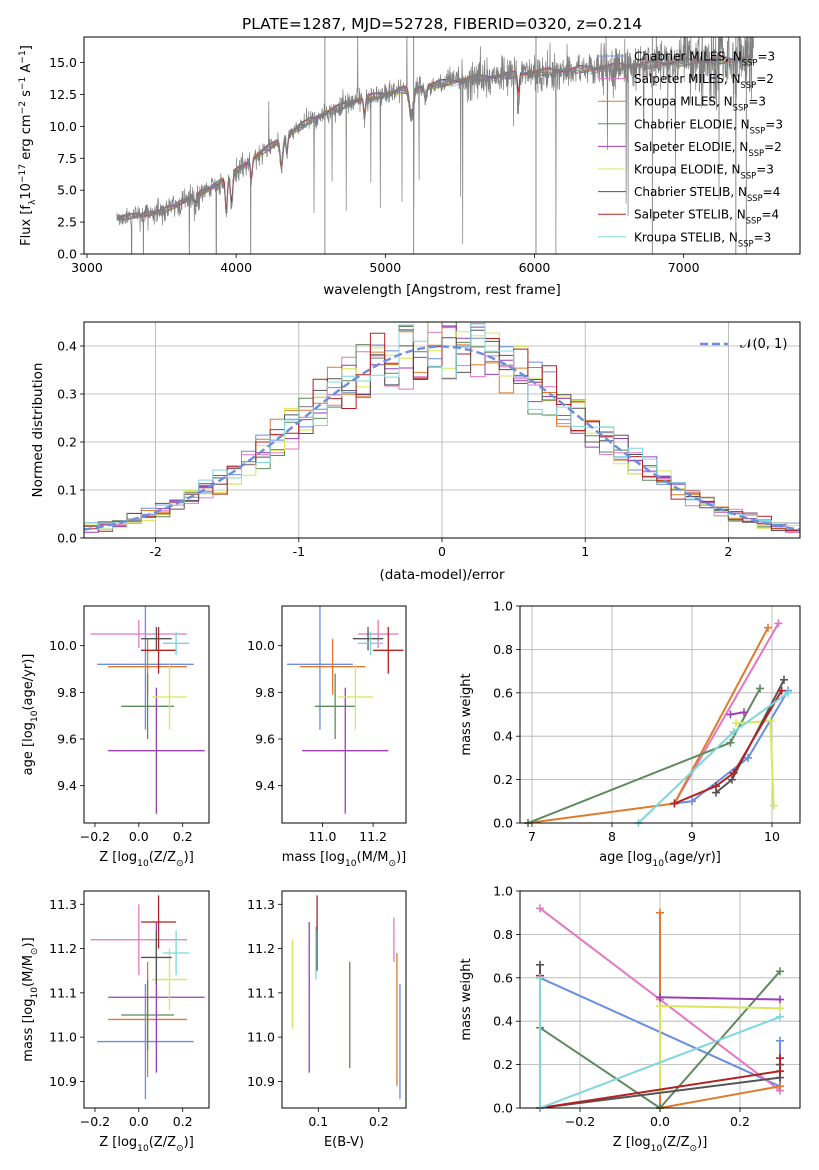 This screenshot has width=819, height=1170. What do you see at coordinates (625, 857) in the screenshot?
I see `x-axis-label-part: age [log` at bounding box center [625, 857].